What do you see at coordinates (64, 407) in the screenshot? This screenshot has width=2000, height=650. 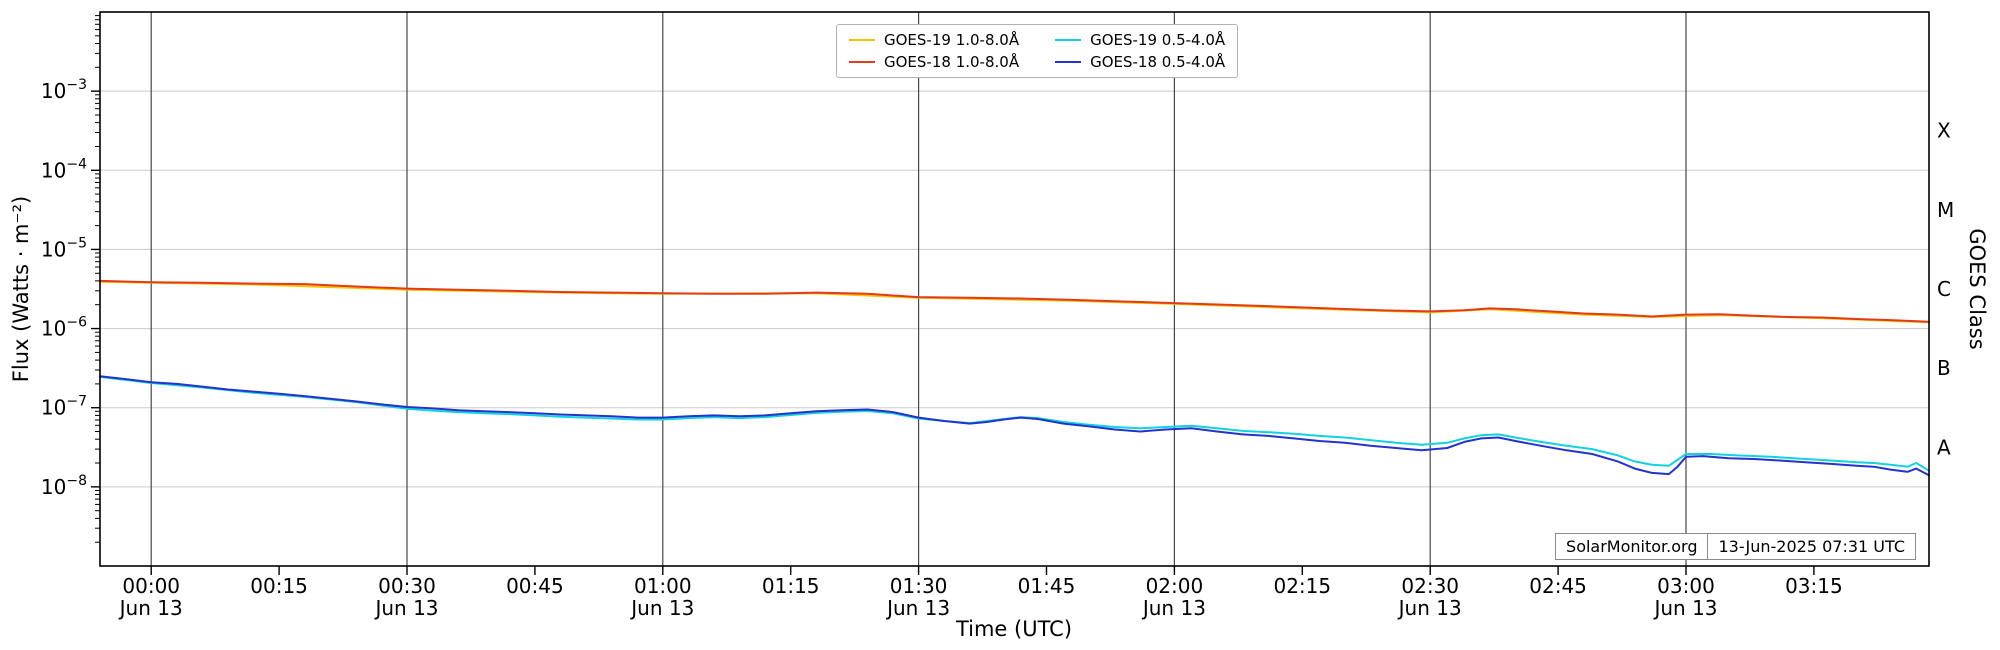 I see `y-tick-label: 10⁻⁷` at bounding box center [64, 407].